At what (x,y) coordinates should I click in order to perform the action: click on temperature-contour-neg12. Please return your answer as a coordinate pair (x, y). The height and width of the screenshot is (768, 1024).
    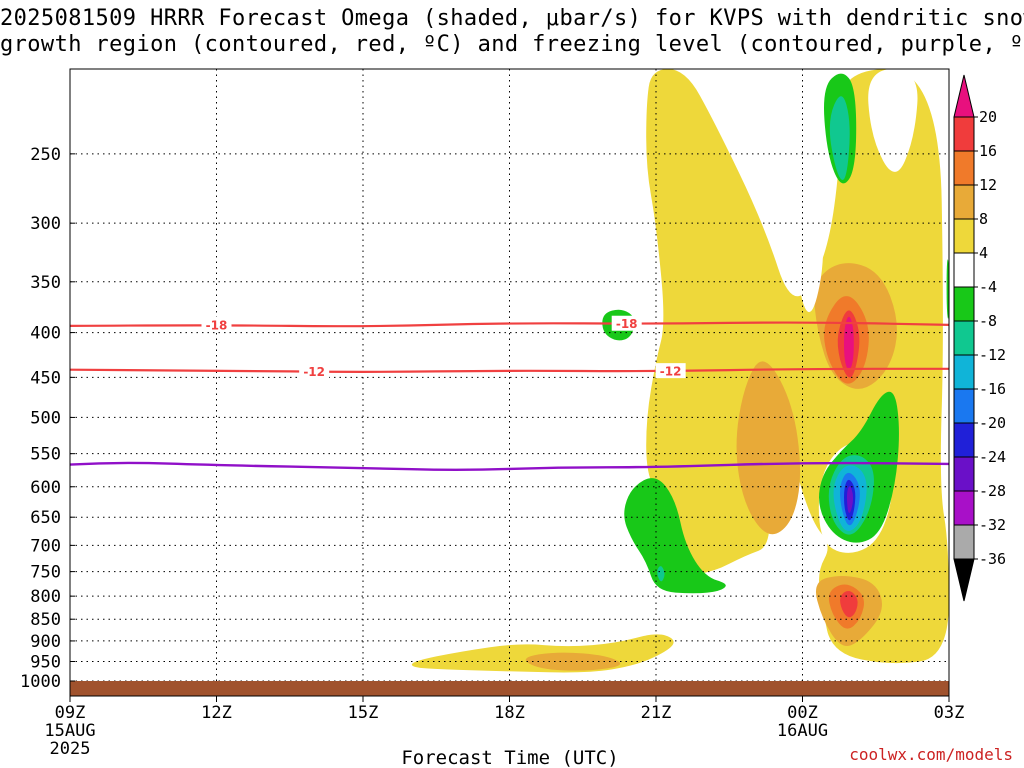
    Looking at the image, I should click on (509, 370).